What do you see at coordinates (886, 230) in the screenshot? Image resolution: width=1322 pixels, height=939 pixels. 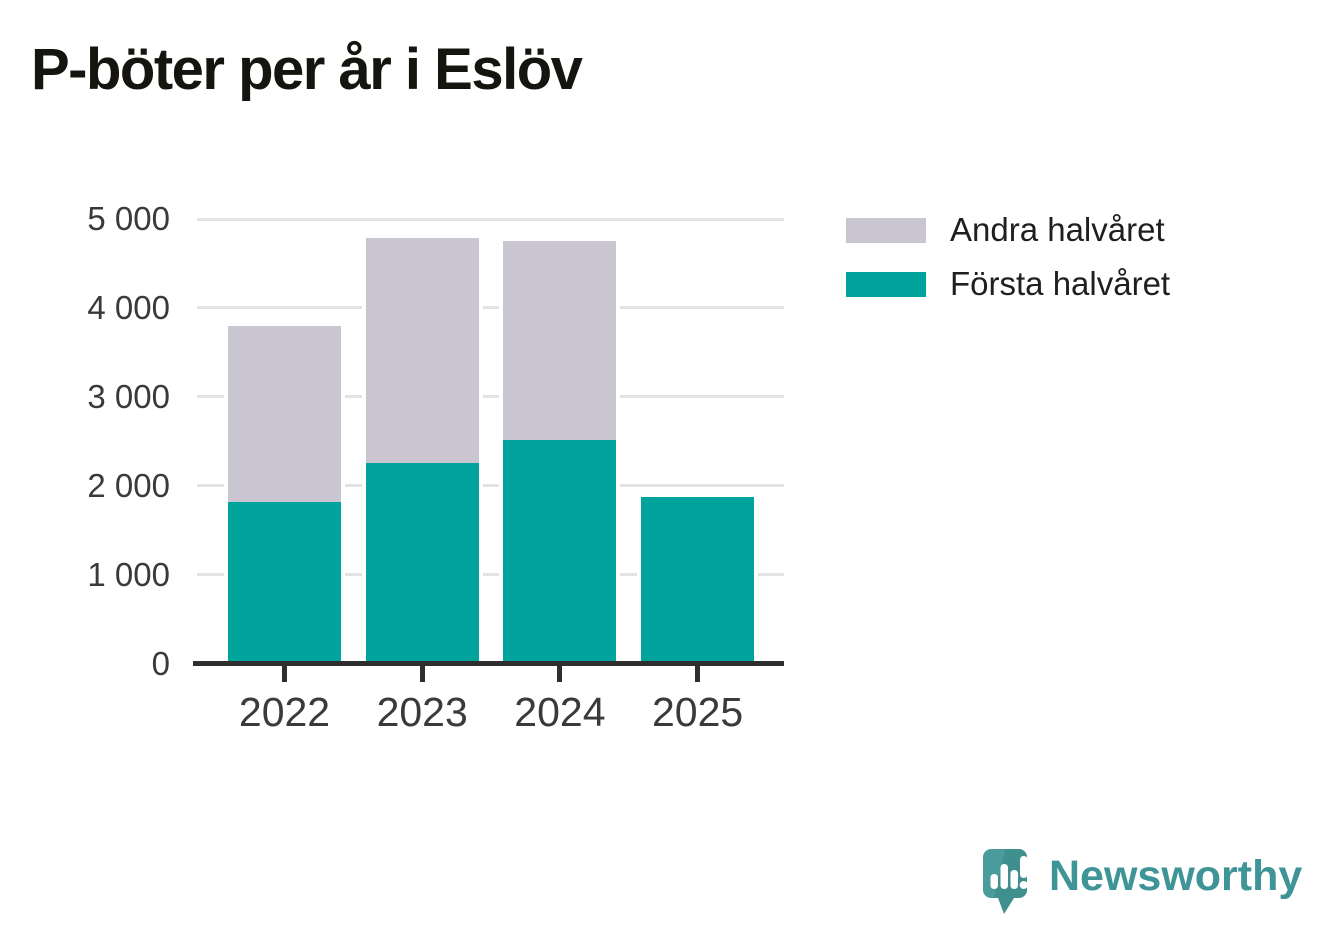 I see `legend-swatch-andra` at bounding box center [886, 230].